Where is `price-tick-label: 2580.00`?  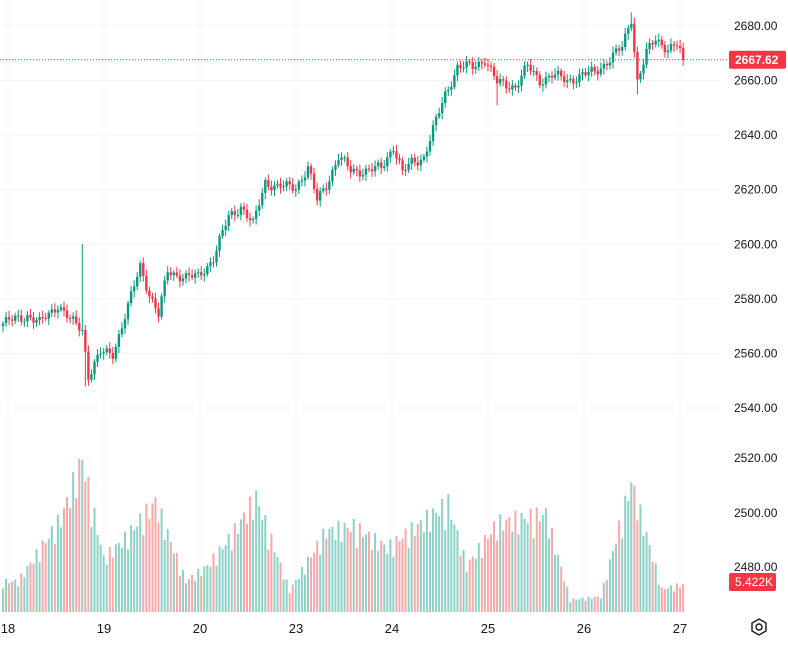
price-tick-label: 2580.00 is located at coordinates (756, 299).